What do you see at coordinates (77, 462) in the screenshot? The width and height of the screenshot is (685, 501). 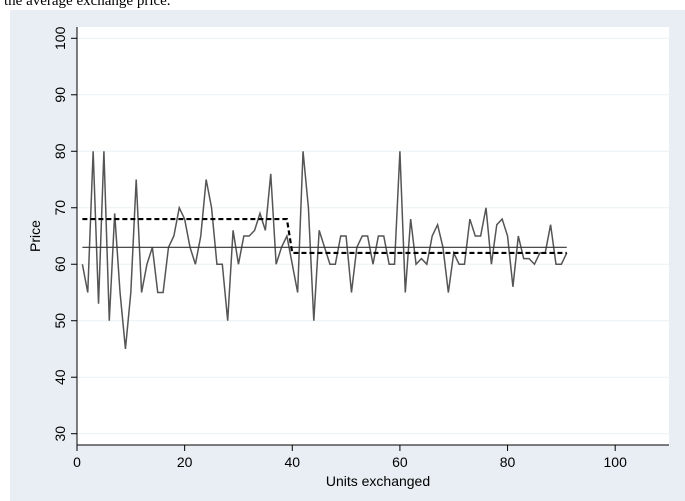 I see `x-tick-label-0: 0` at bounding box center [77, 462].